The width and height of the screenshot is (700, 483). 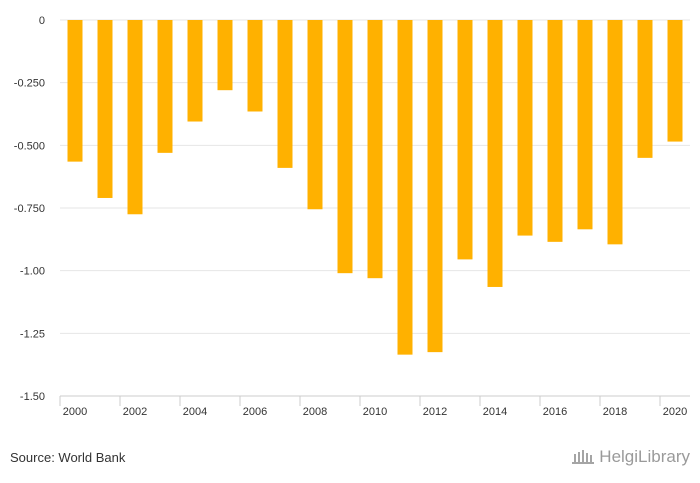 I want to click on bar-2006, so click(x=255, y=66).